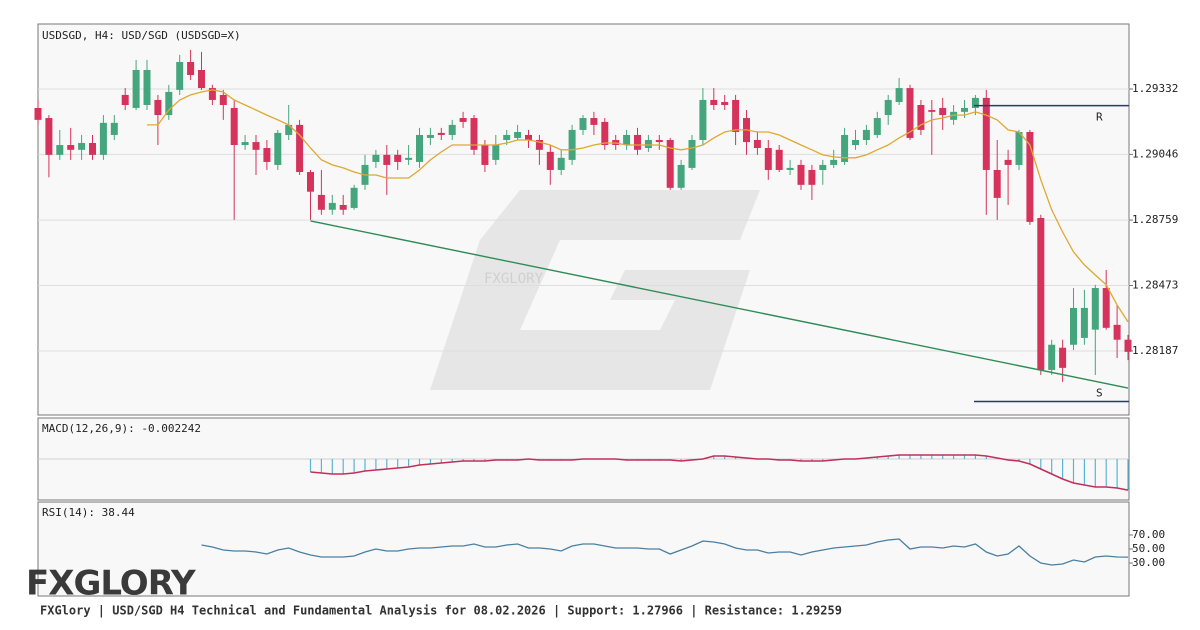  I want to click on y-tick-label: 1.29046, so click(1155, 153).